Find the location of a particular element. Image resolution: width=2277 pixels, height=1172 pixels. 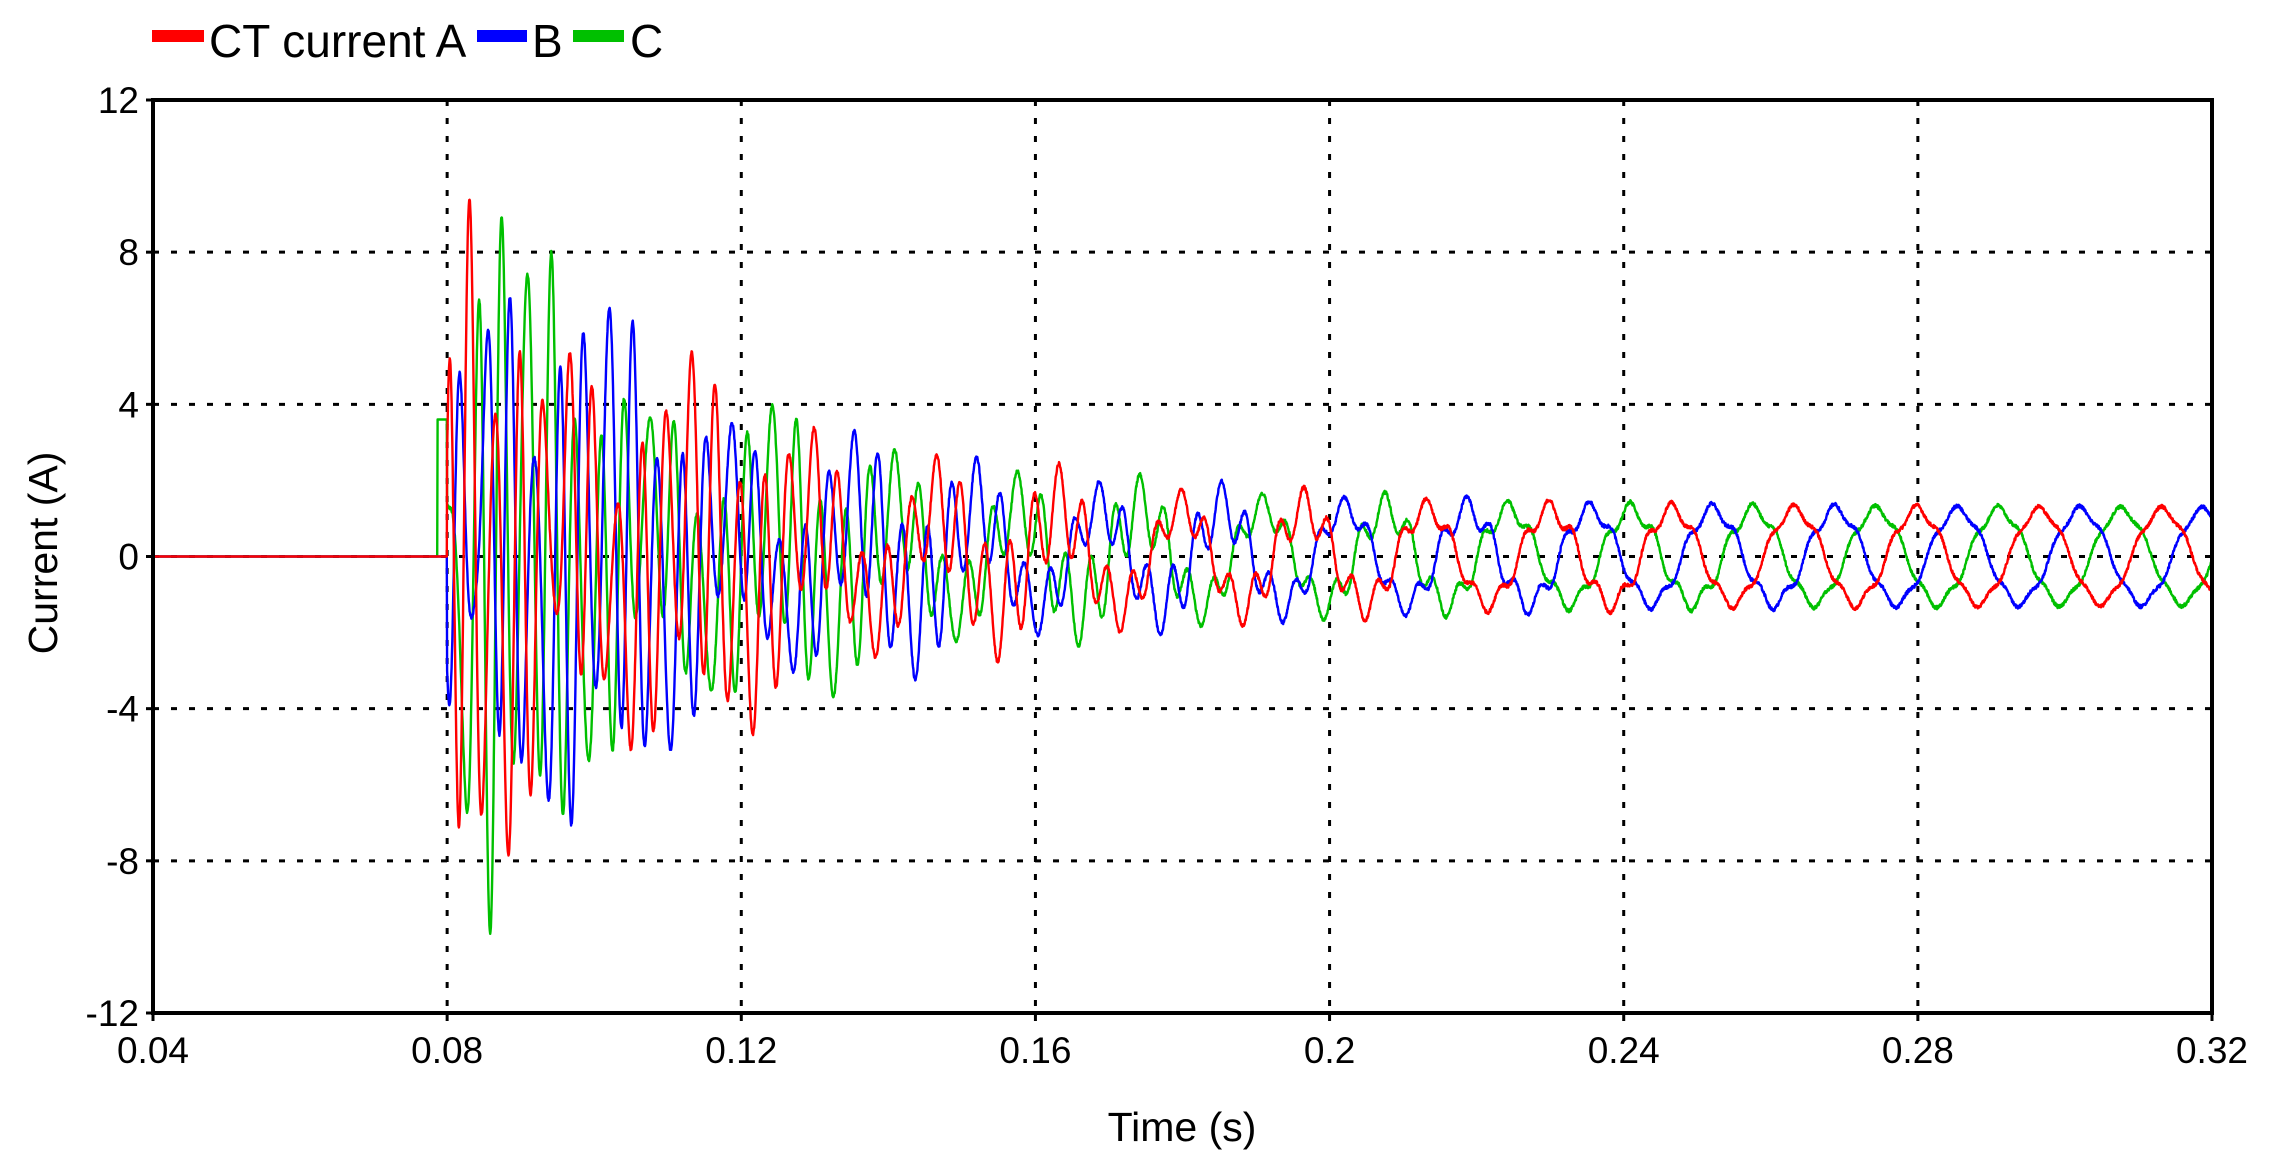

x-tick-label: 0.04 is located at coordinates (153, 1050).